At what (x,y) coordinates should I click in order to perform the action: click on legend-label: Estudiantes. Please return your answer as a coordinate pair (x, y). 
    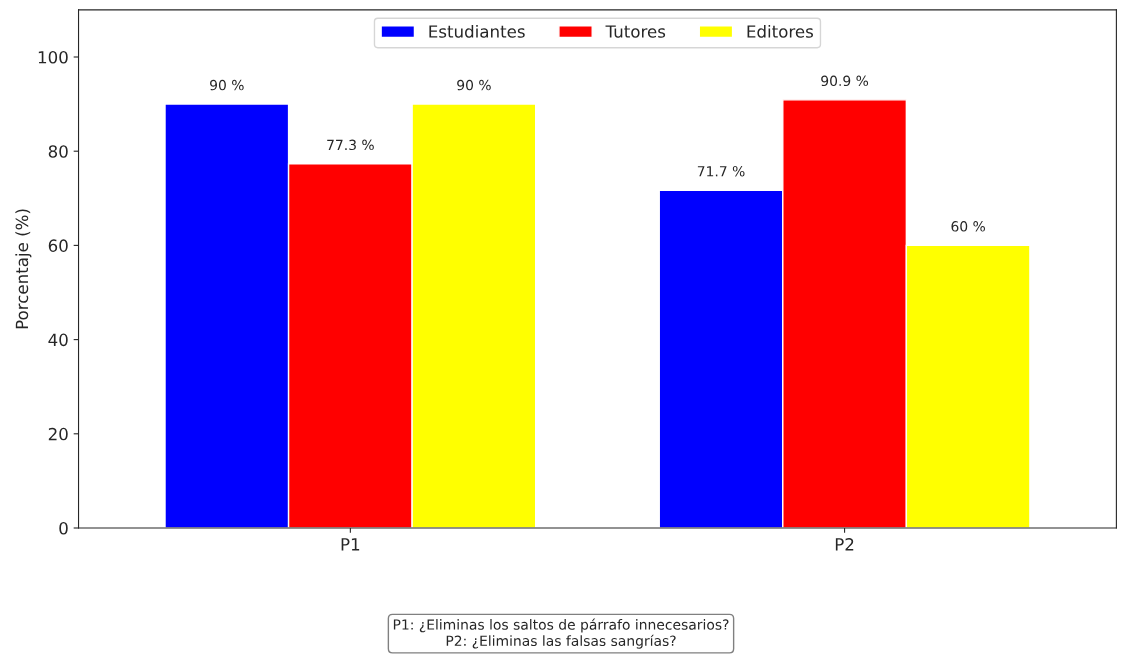
    Looking at the image, I should click on (477, 31).